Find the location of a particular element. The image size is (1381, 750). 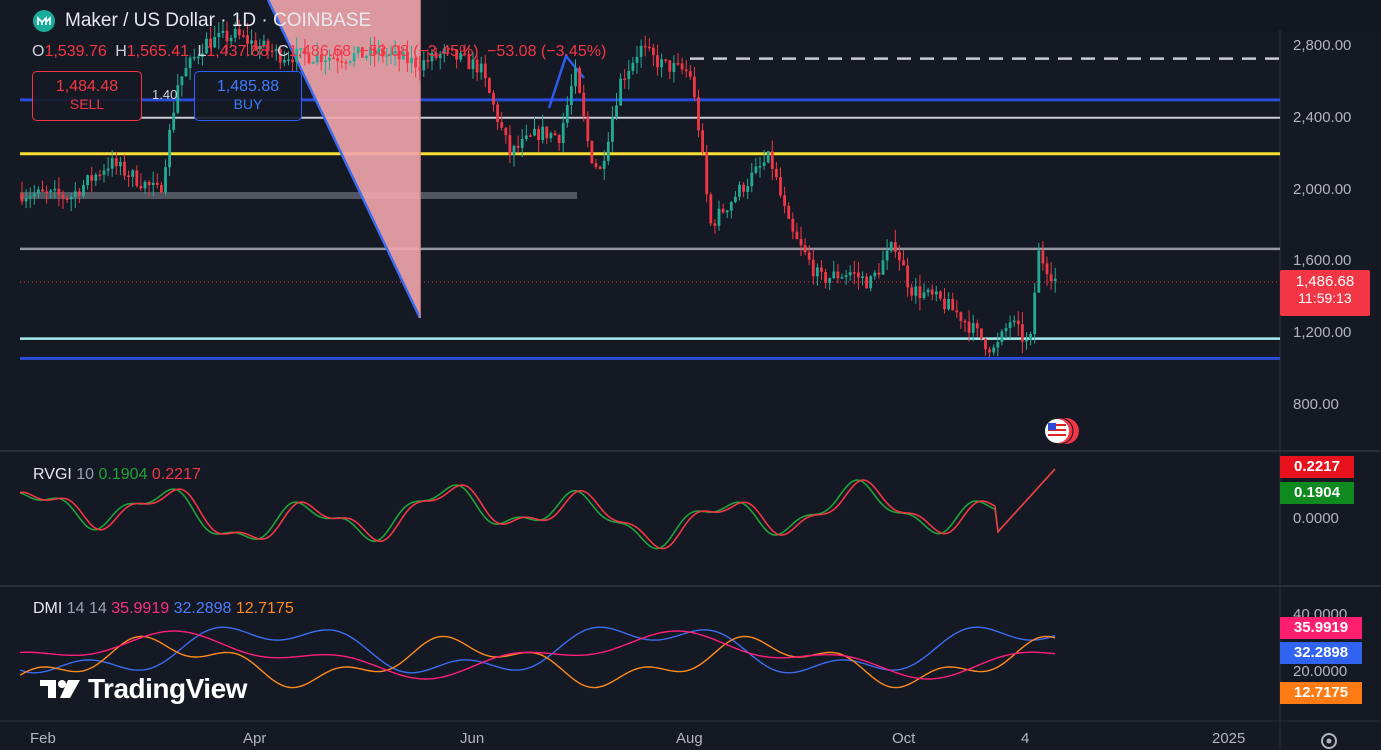

time-axis-tick: 4 is located at coordinates (1025, 738).